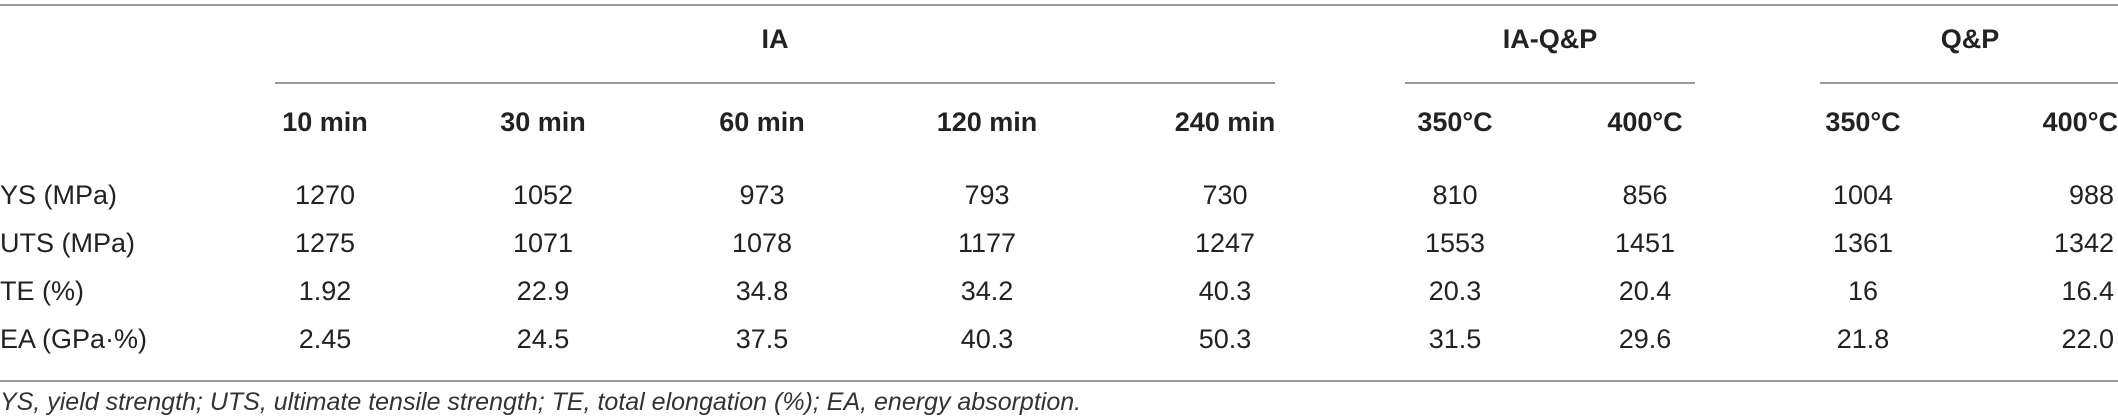 The width and height of the screenshot is (2118, 420). Describe the element at coordinates (1059, 5) in the screenshot. I see `table-top-rule` at that location.